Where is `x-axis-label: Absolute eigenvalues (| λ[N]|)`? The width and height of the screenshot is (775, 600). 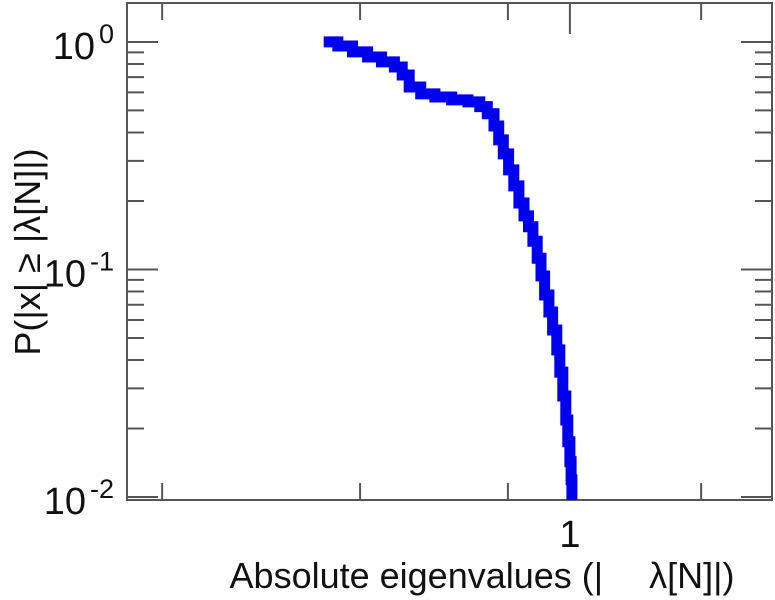
x-axis-label: Absolute eigenvalues (| λ[N]|) is located at coordinates (482, 575).